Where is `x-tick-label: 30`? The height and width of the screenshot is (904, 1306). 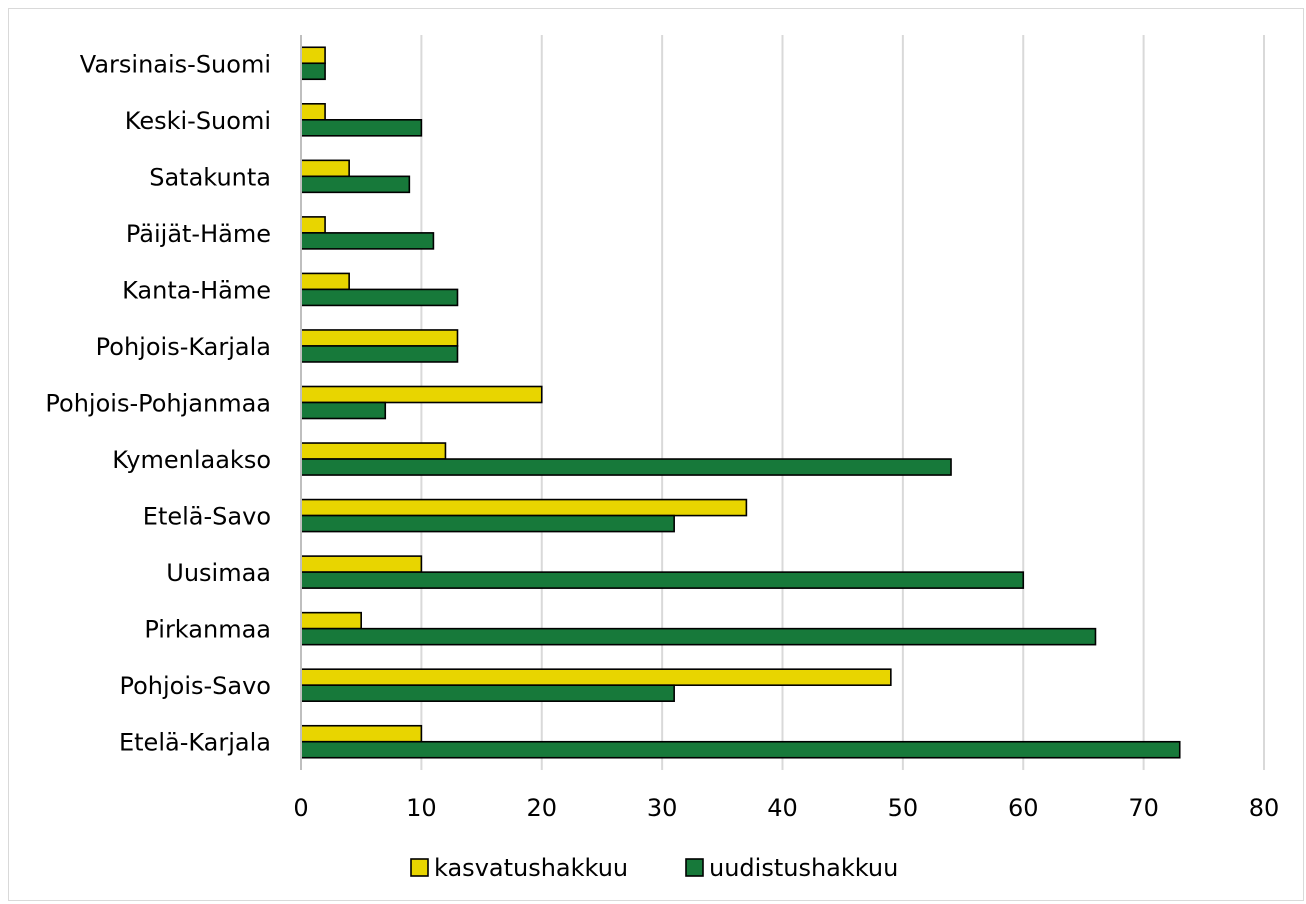
x-tick-label: 30 is located at coordinates (662, 808).